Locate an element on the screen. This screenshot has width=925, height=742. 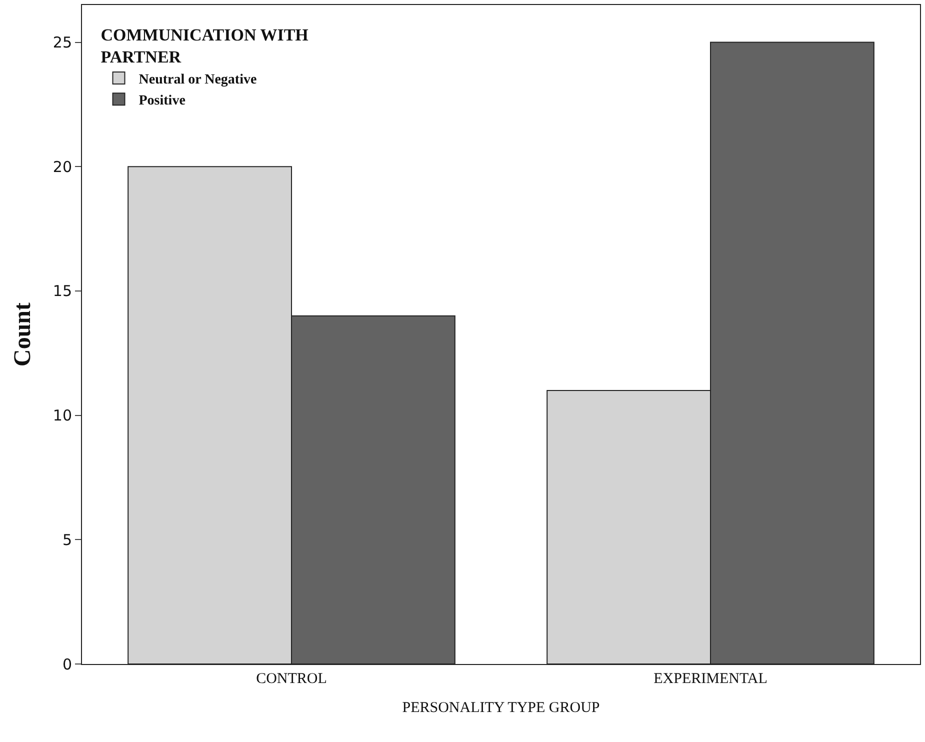
y-tick-label: 25 is located at coordinates (62, 43).